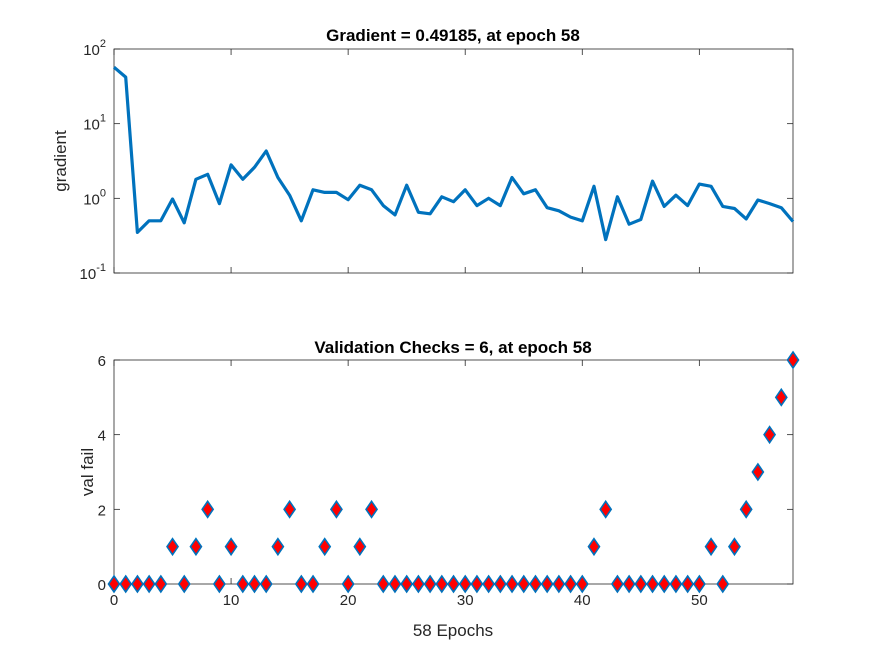  I want to click on y-tick-label: 10¹, so click(94, 123).